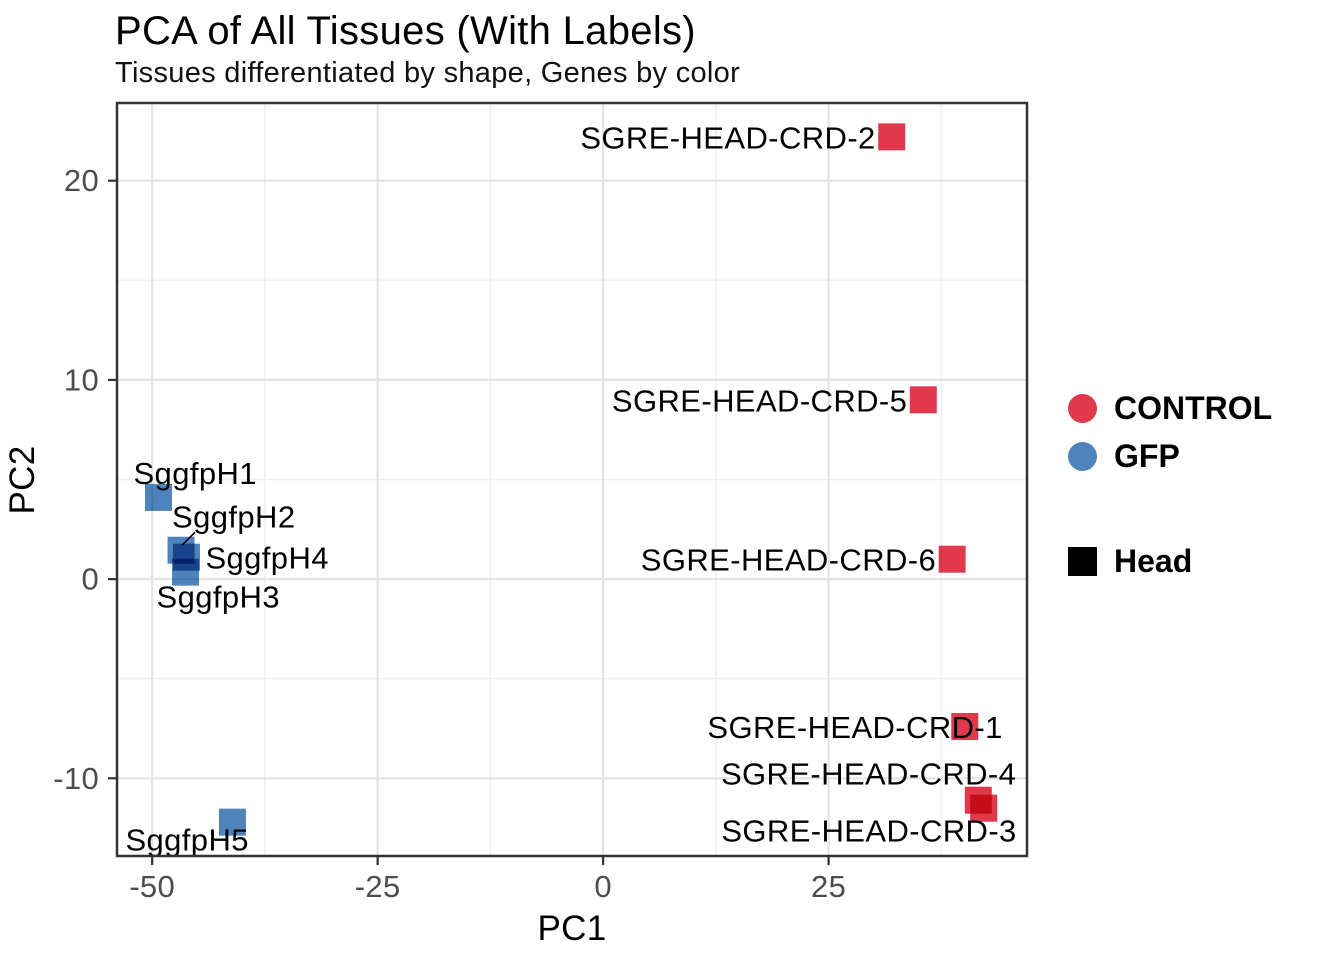  What do you see at coordinates (603, 886) in the screenshot?
I see `x-tick-label: 0` at bounding box center [603, 886].